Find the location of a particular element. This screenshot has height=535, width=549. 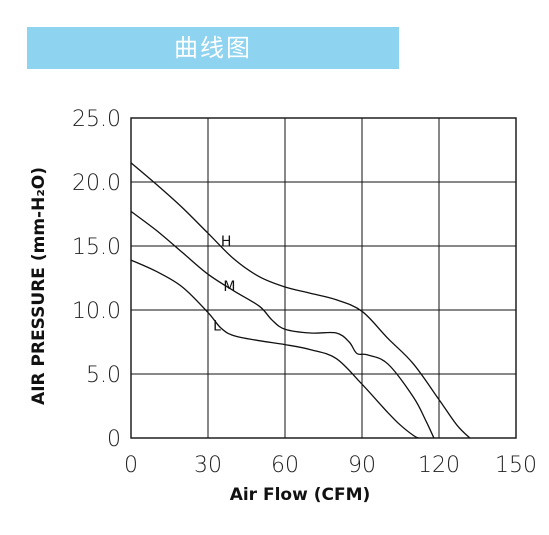

y-tick-label: 20.0 is located at coordinates (96, 183).